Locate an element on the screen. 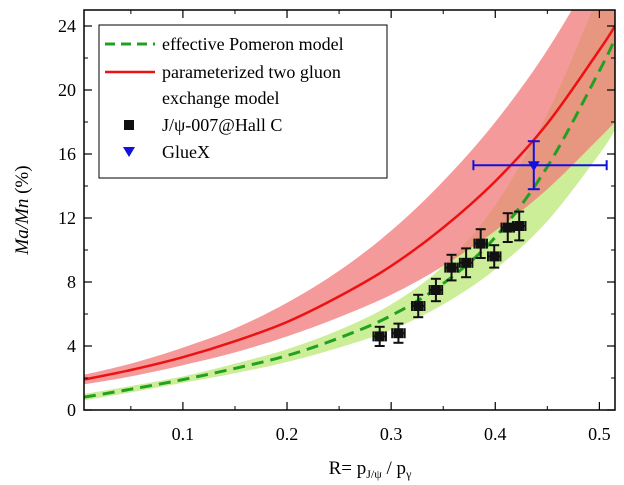 Image resolution: width=624 pixels, height=485 pixels. legend-marker-gluex is located at coordinates (129, 152).